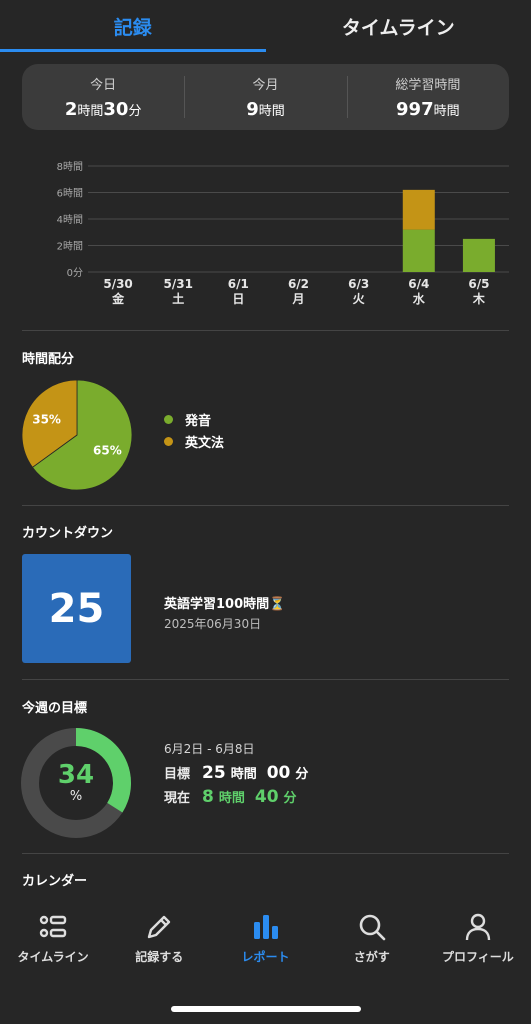 The width and height of the screenshot is (531, 1024). Describe the element at coordinates (446, 111) in the screenshot. I see `total-hours-unit: 時間` at that location.